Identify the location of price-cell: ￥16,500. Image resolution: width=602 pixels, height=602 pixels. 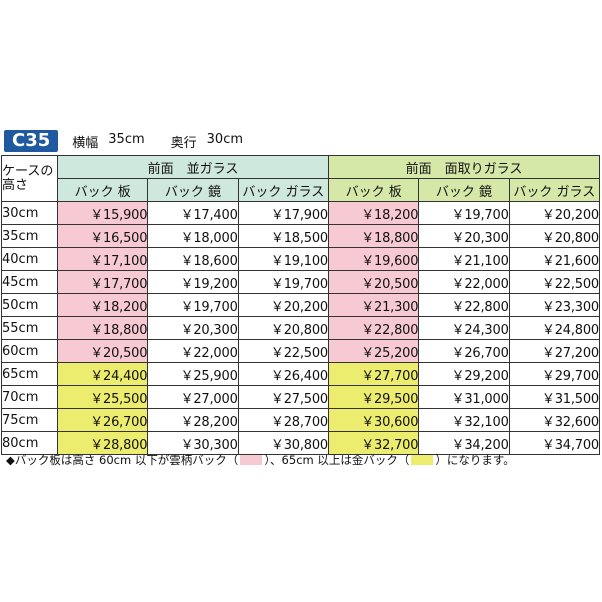
(102, 236).